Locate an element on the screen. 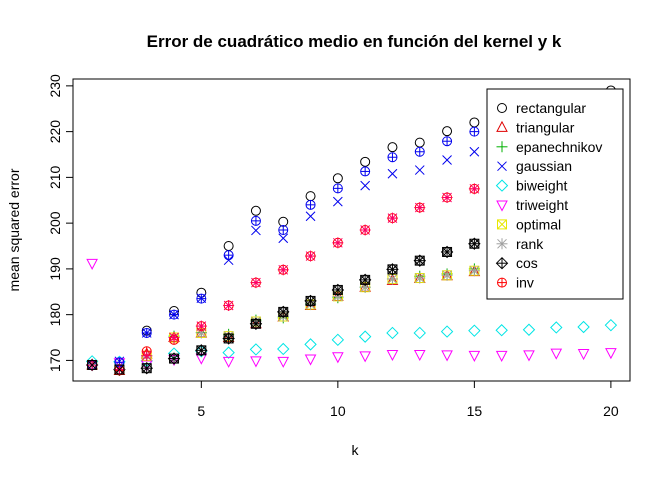 This screenshot has width=672, height=480. x-axis-label: k is located at coordinates (356, 450).